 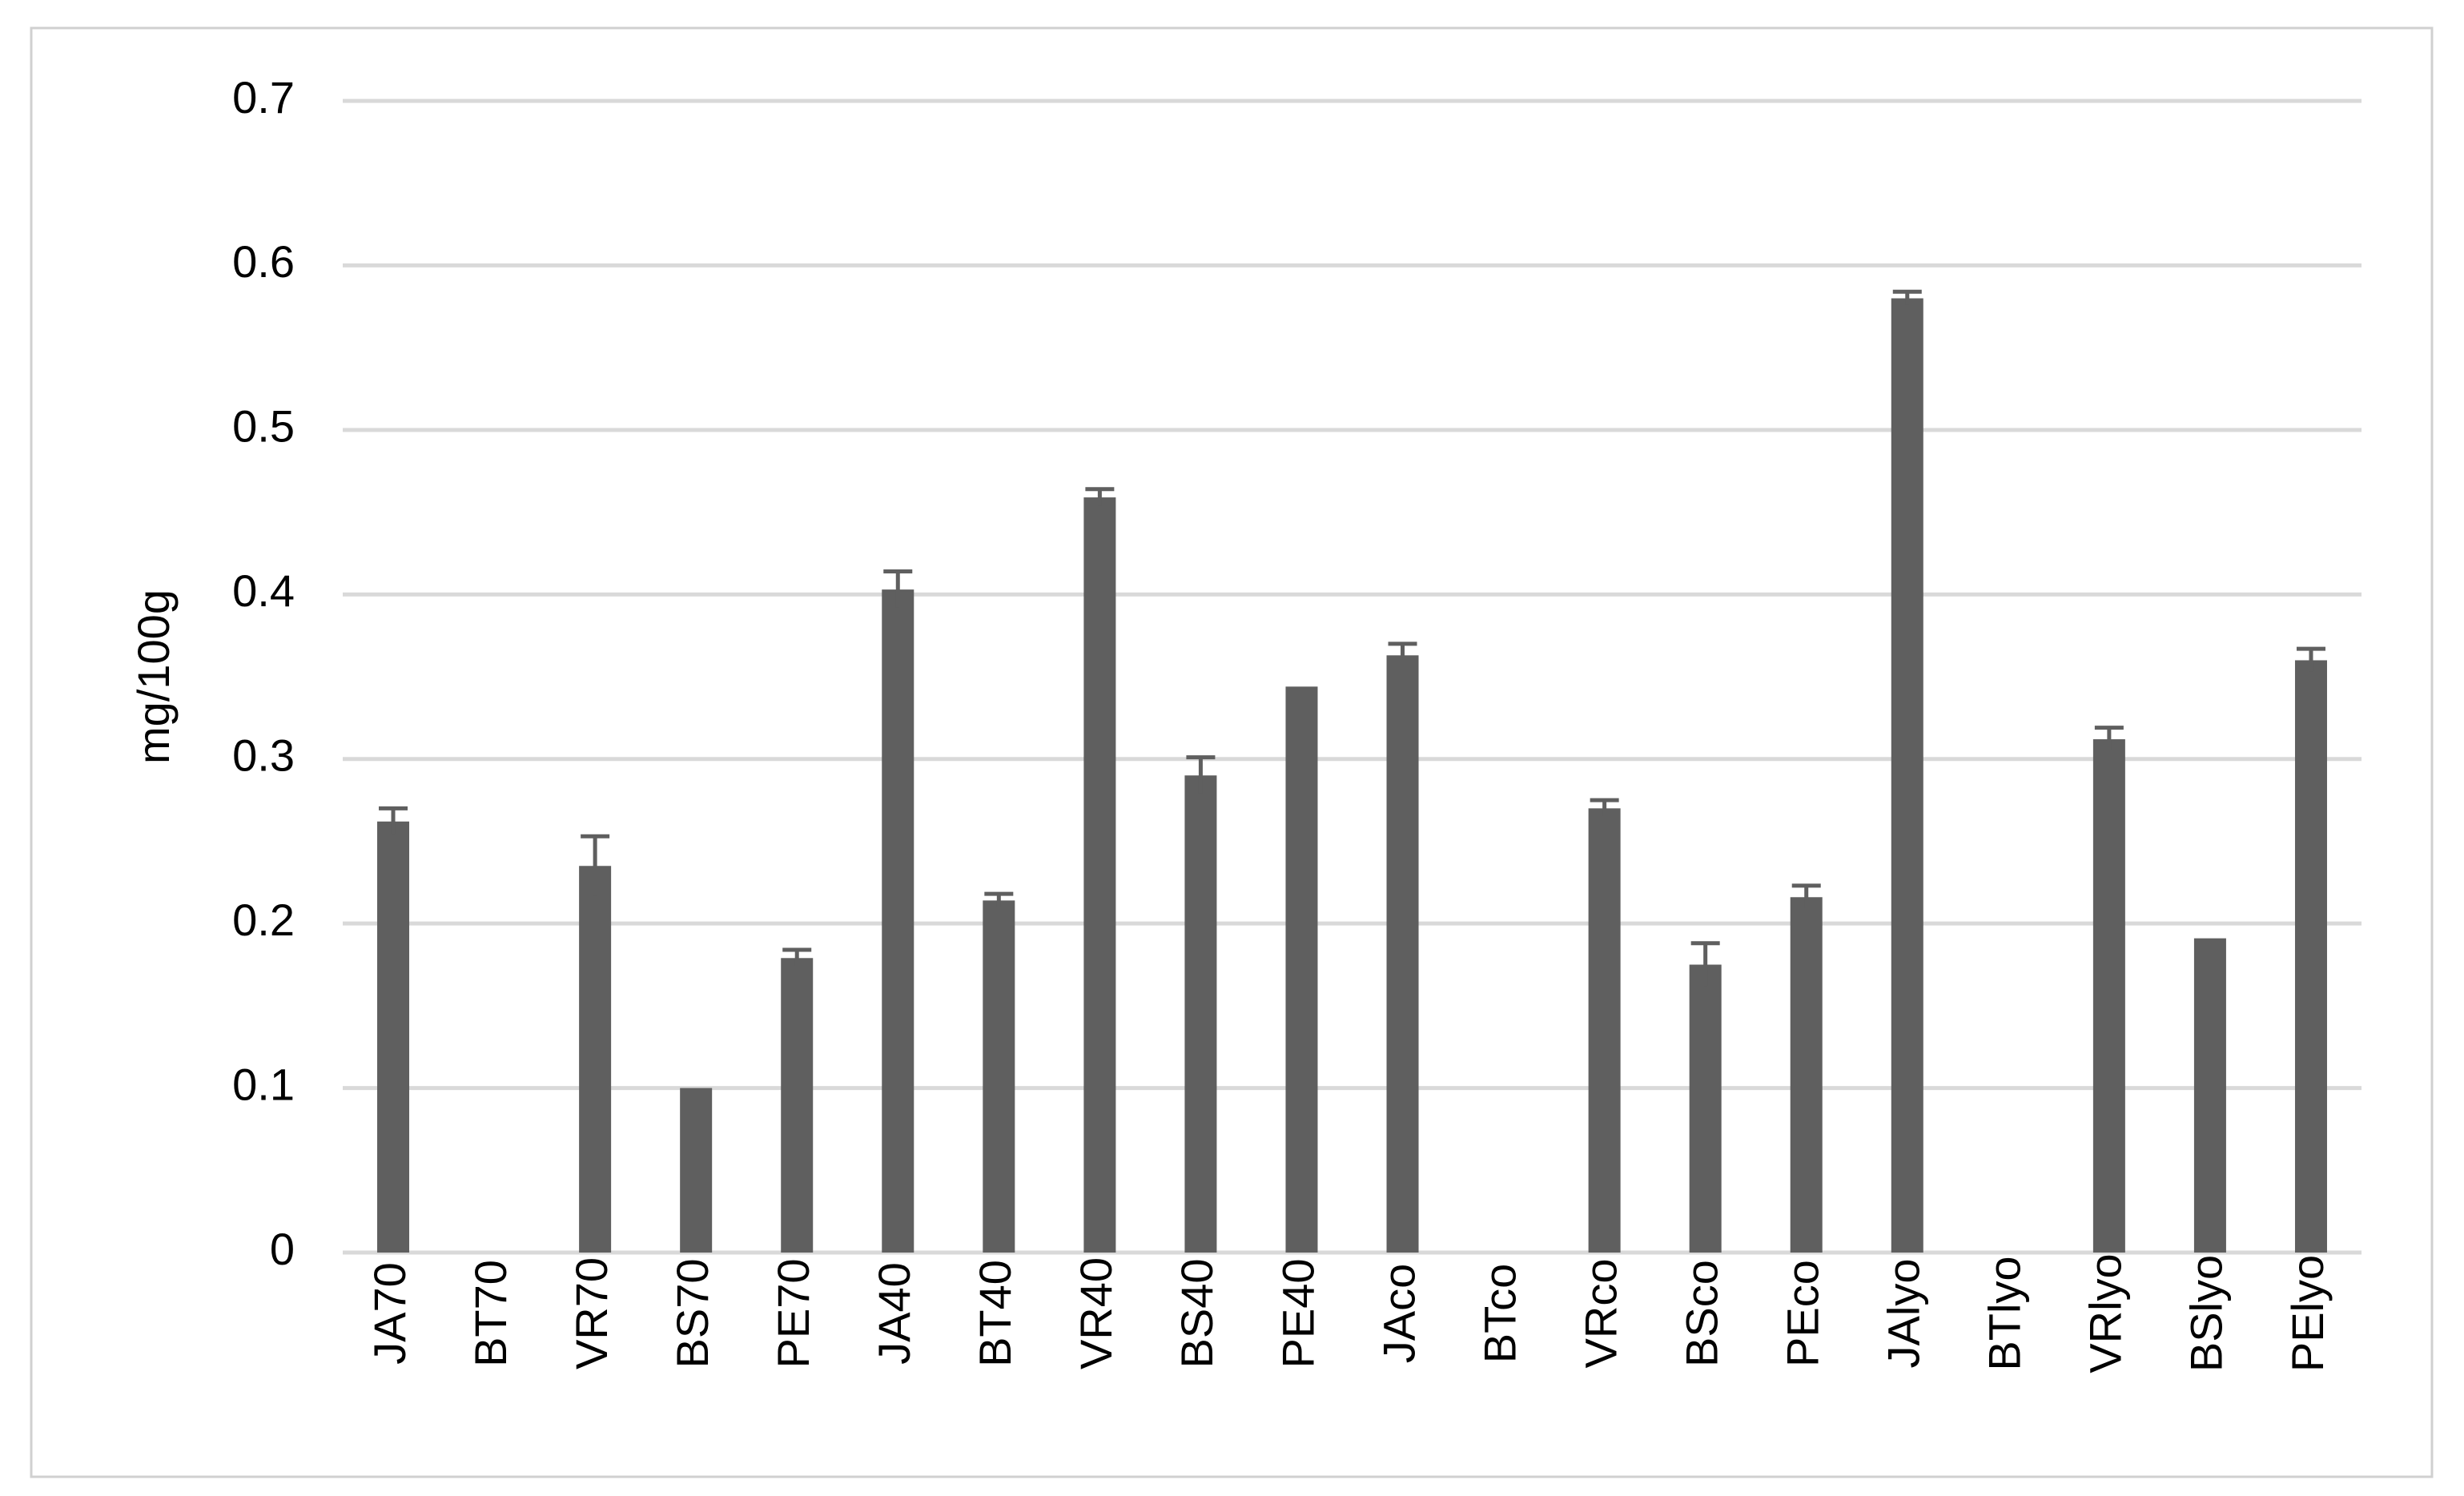 I want to click on y-tick-label: 0.1, so click(x=263, y=1084).